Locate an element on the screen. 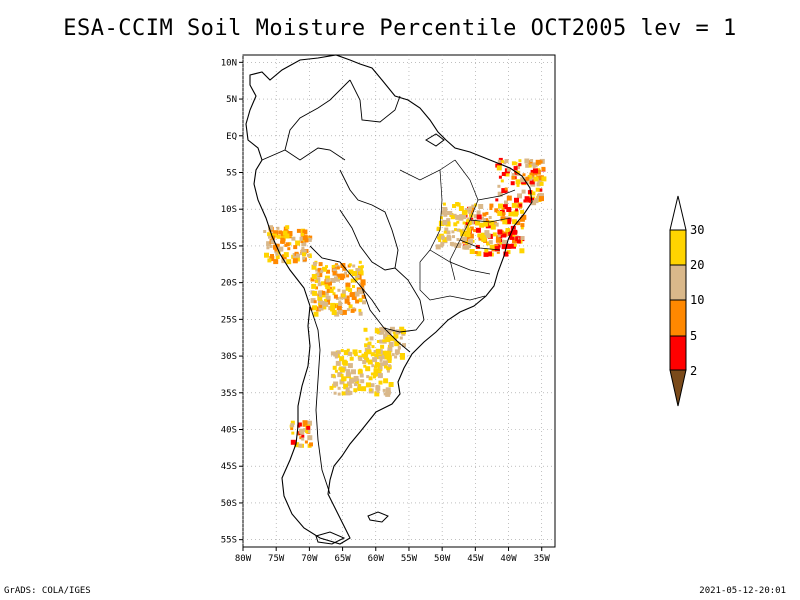 The width and height of the screenshot is (800, 600). longitude-ticks: 80W 75W 70W 65W 60W 55W 50W 45W 40W 35W is located at coordinates (392, 555).